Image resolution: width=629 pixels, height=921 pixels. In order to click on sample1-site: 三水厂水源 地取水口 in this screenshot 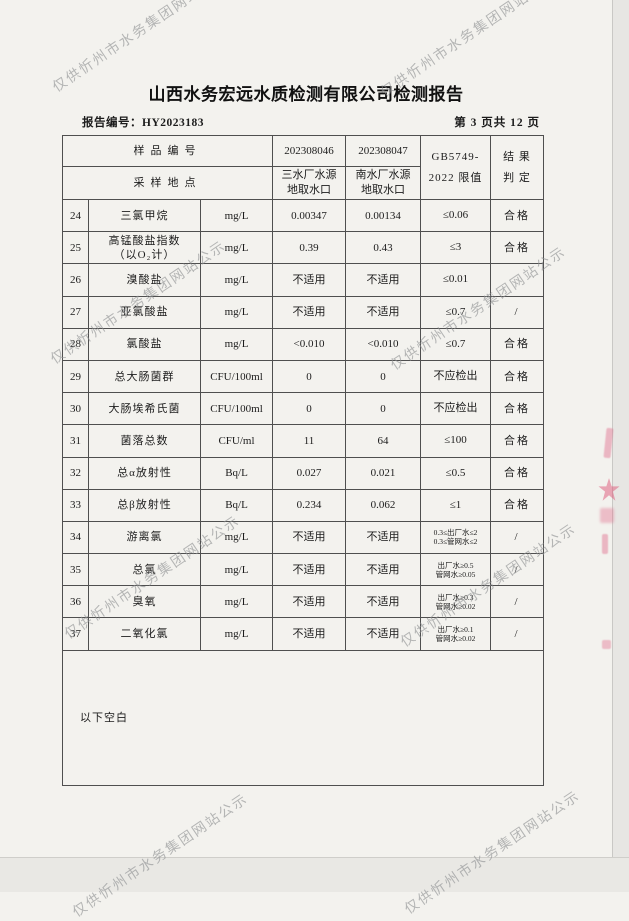, I will do `click(309, 183)`.